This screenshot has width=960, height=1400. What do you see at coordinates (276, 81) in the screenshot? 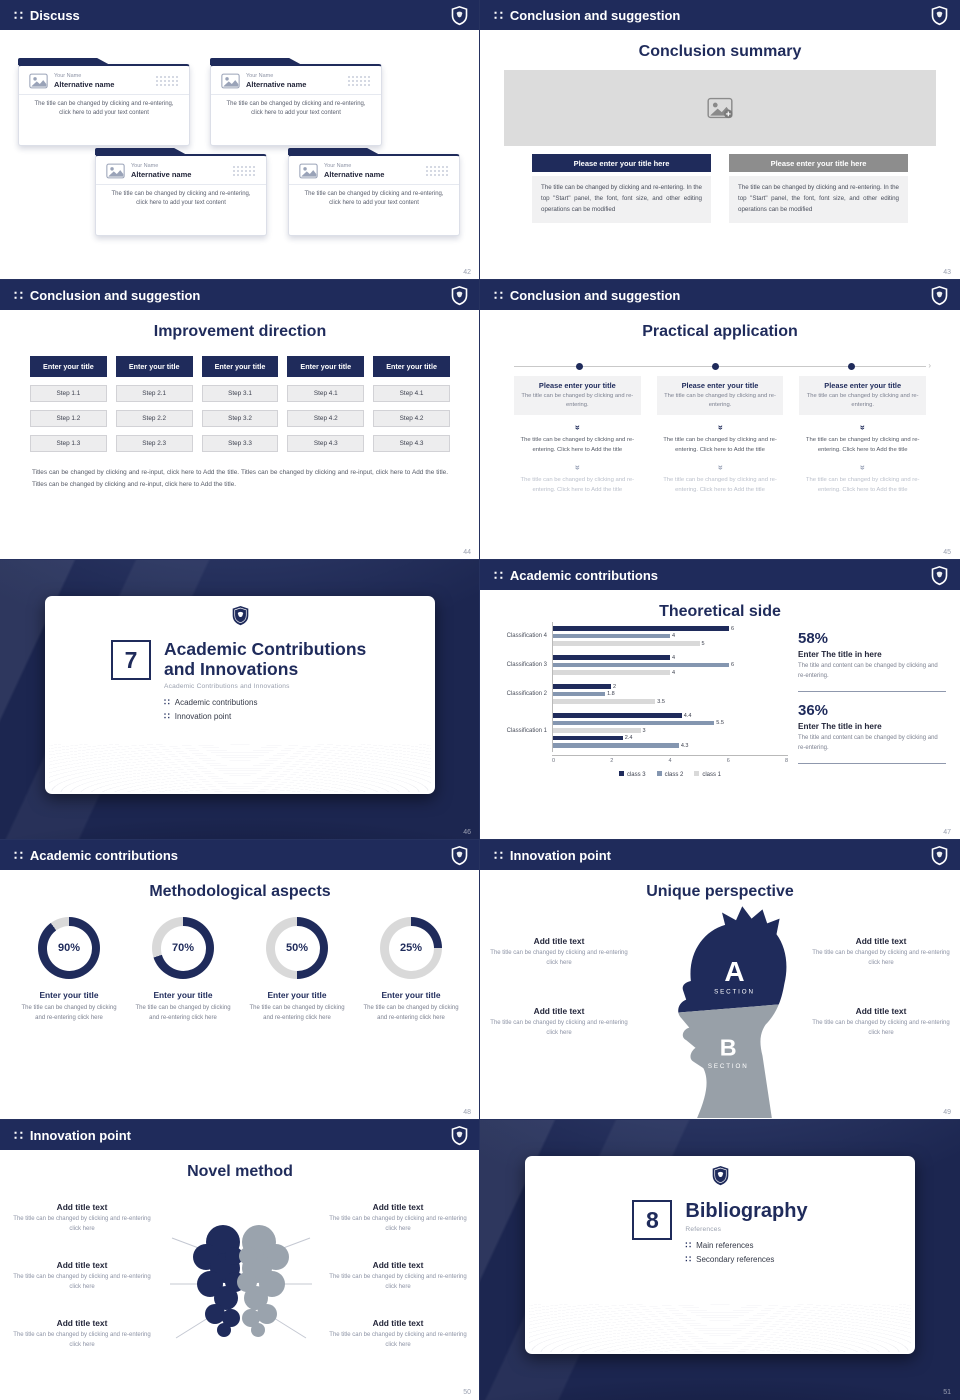
I see `card-meta: Your Name Alternative name` at bounding box center [276, 81].